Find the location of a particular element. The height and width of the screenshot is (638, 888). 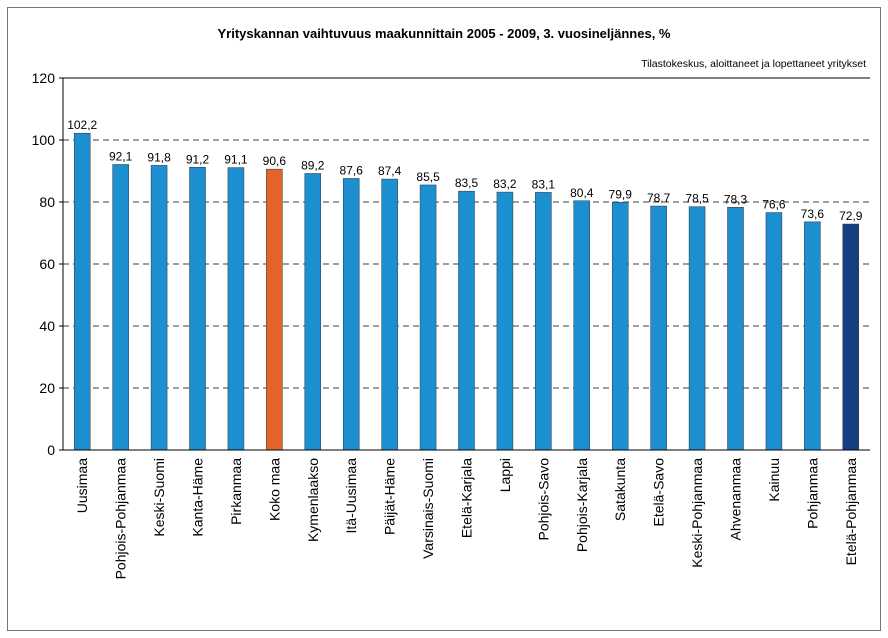

data-label: 91,1 is located at coordinates (236, 160).